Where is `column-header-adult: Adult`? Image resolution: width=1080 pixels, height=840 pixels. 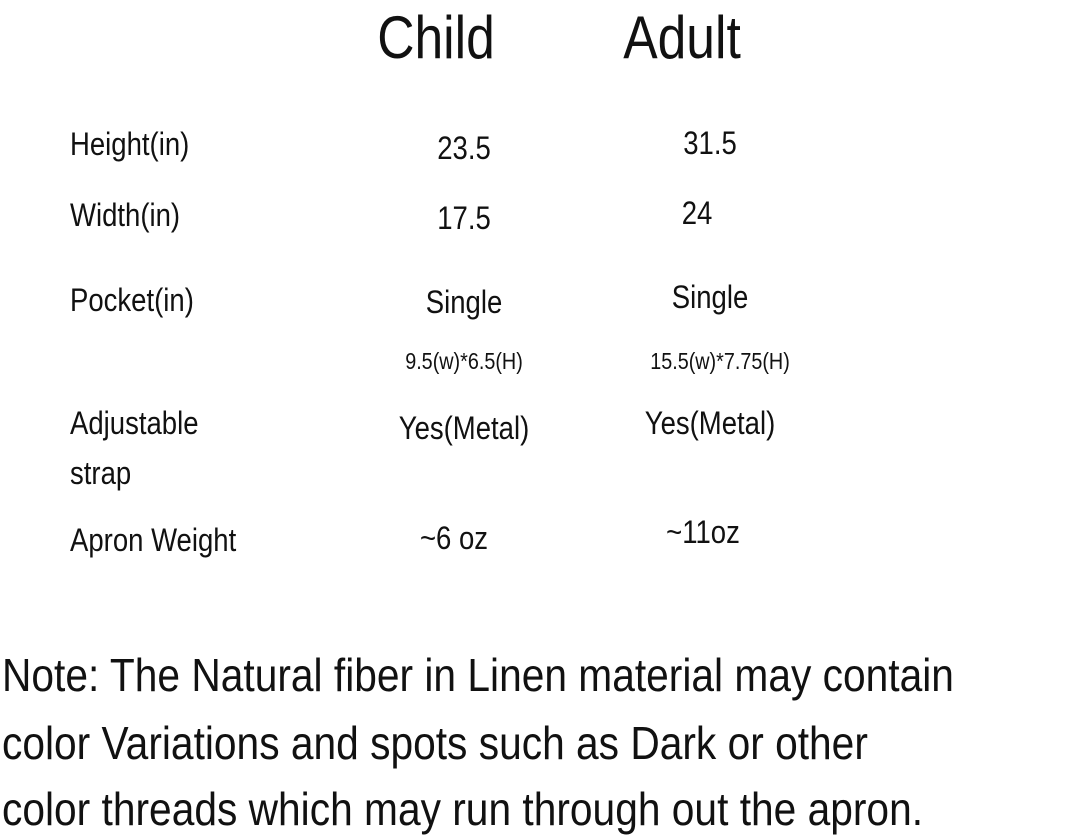
column-header-adult: Adult is located at coordinates (682, 37).